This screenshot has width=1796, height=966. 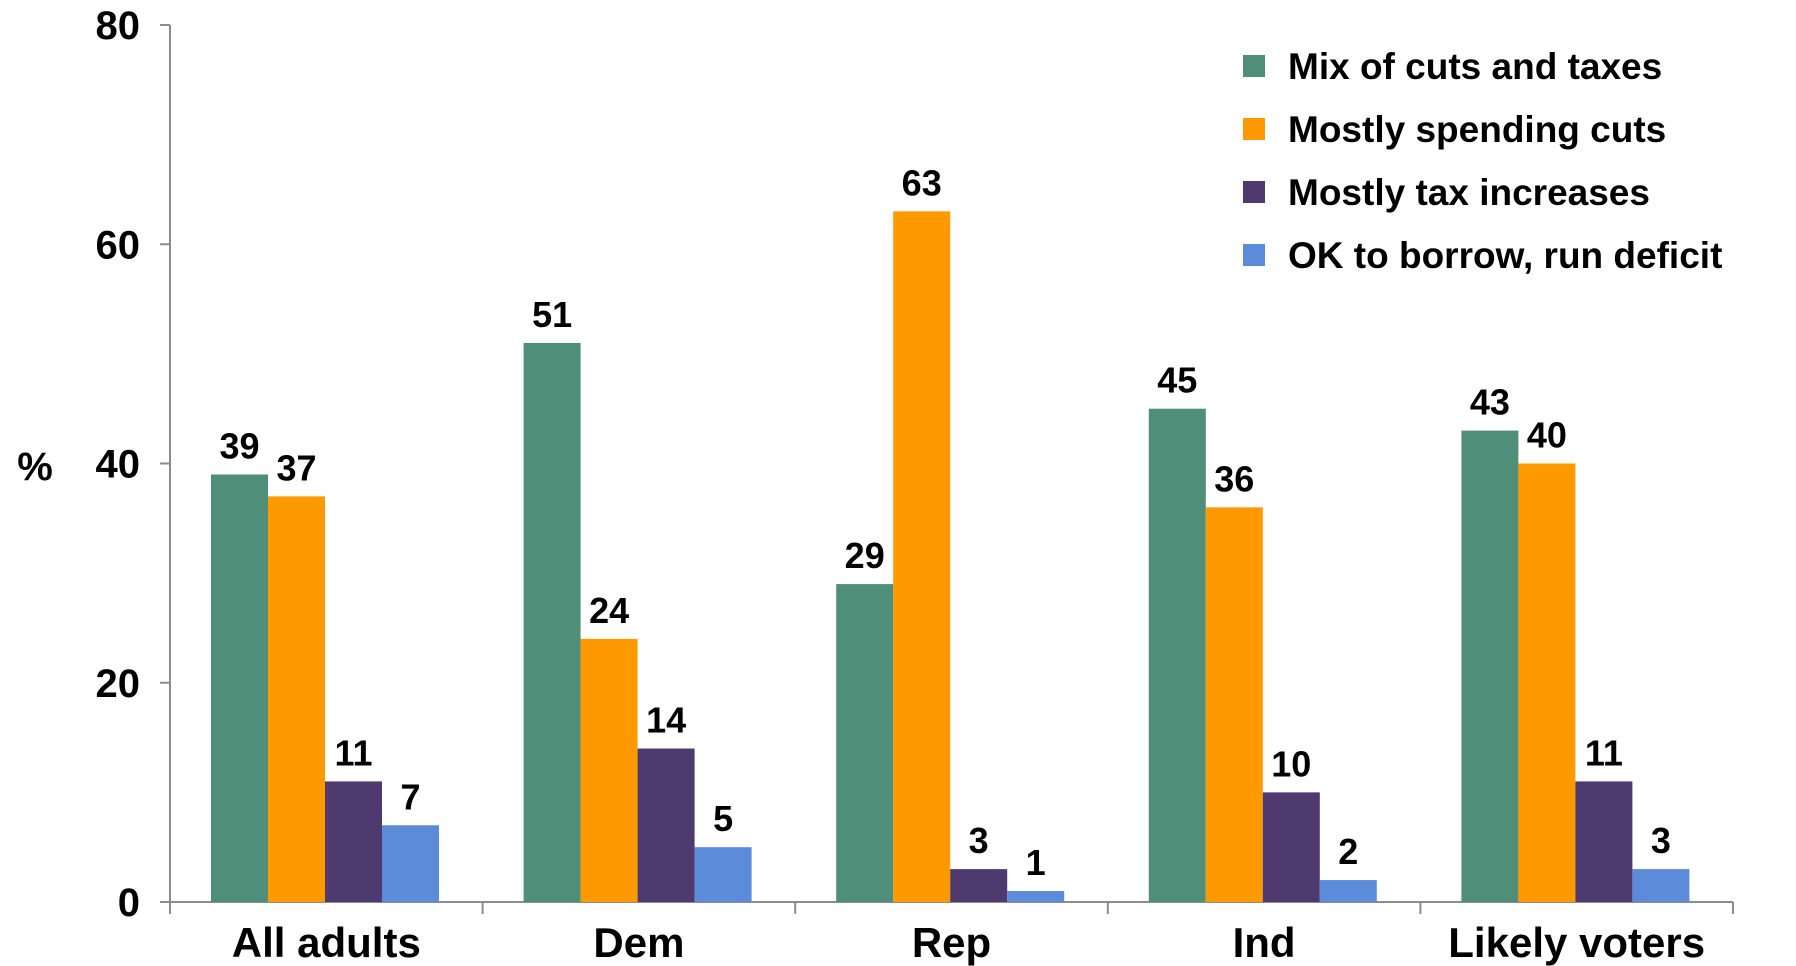 What do you see at coordinates (1475, 66) in the screenshot?
I see `legend-label: Mix of cuts and taxes` at bounding box center [1475, 66].